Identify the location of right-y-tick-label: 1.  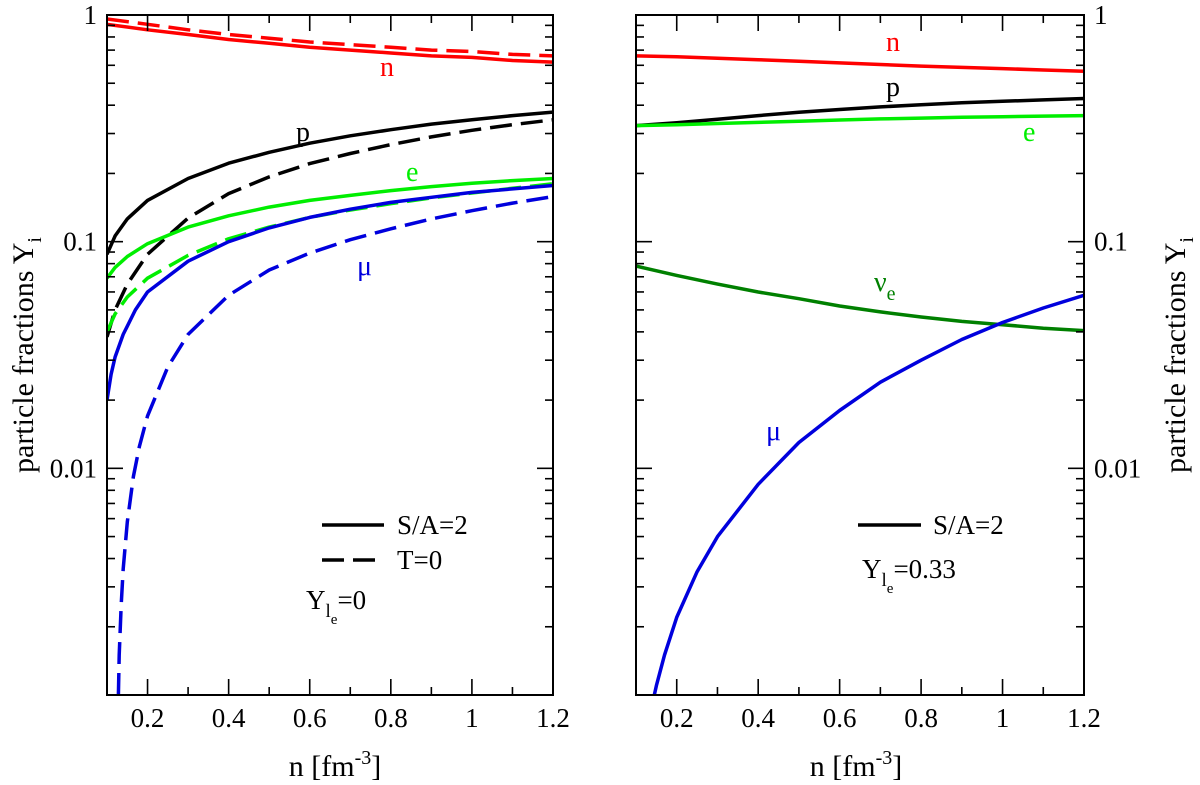
(1101, 15).